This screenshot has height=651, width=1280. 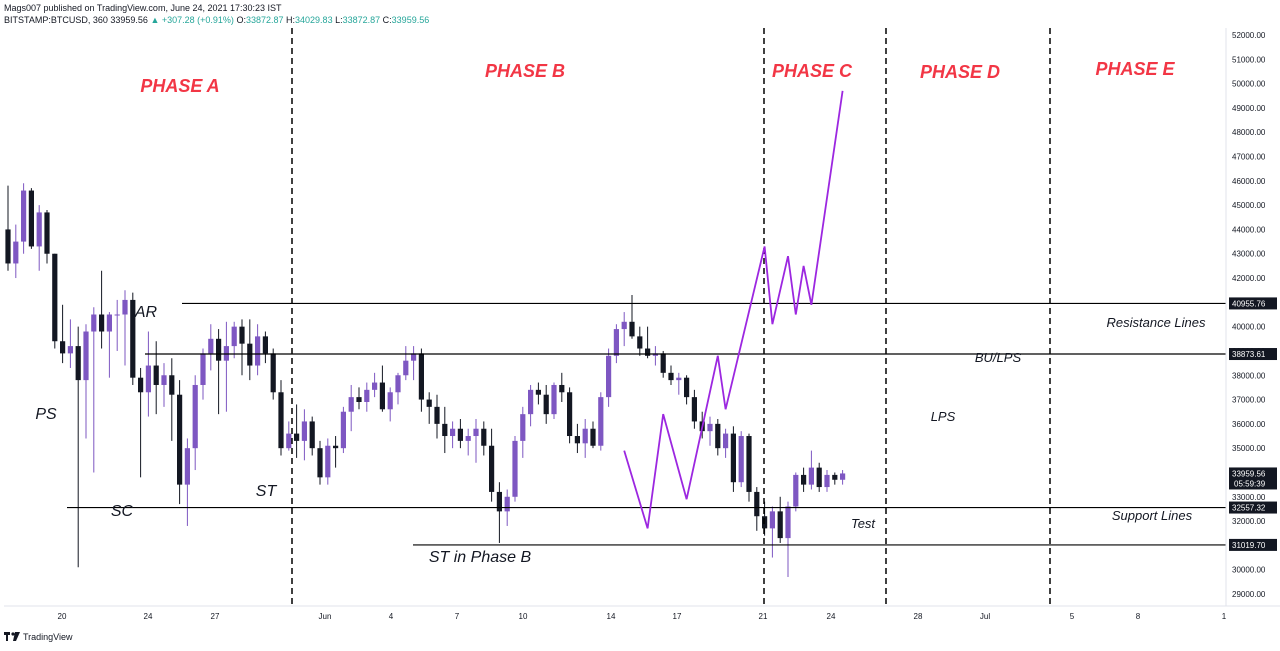 I want to click on x-tick-label: 7, so click(x=457, y=616).